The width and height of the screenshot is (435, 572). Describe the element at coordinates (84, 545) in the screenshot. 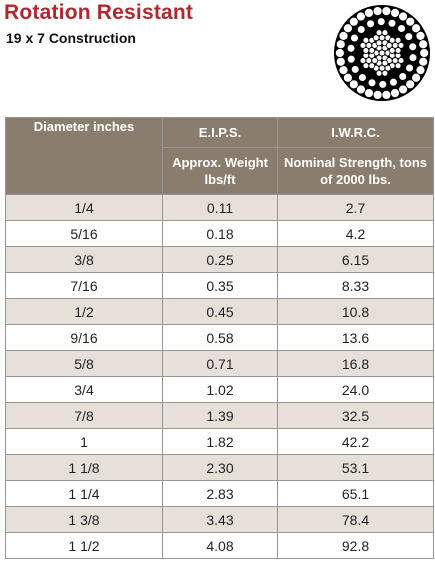

I see `cell-diameter: 1 1/2` at that location.